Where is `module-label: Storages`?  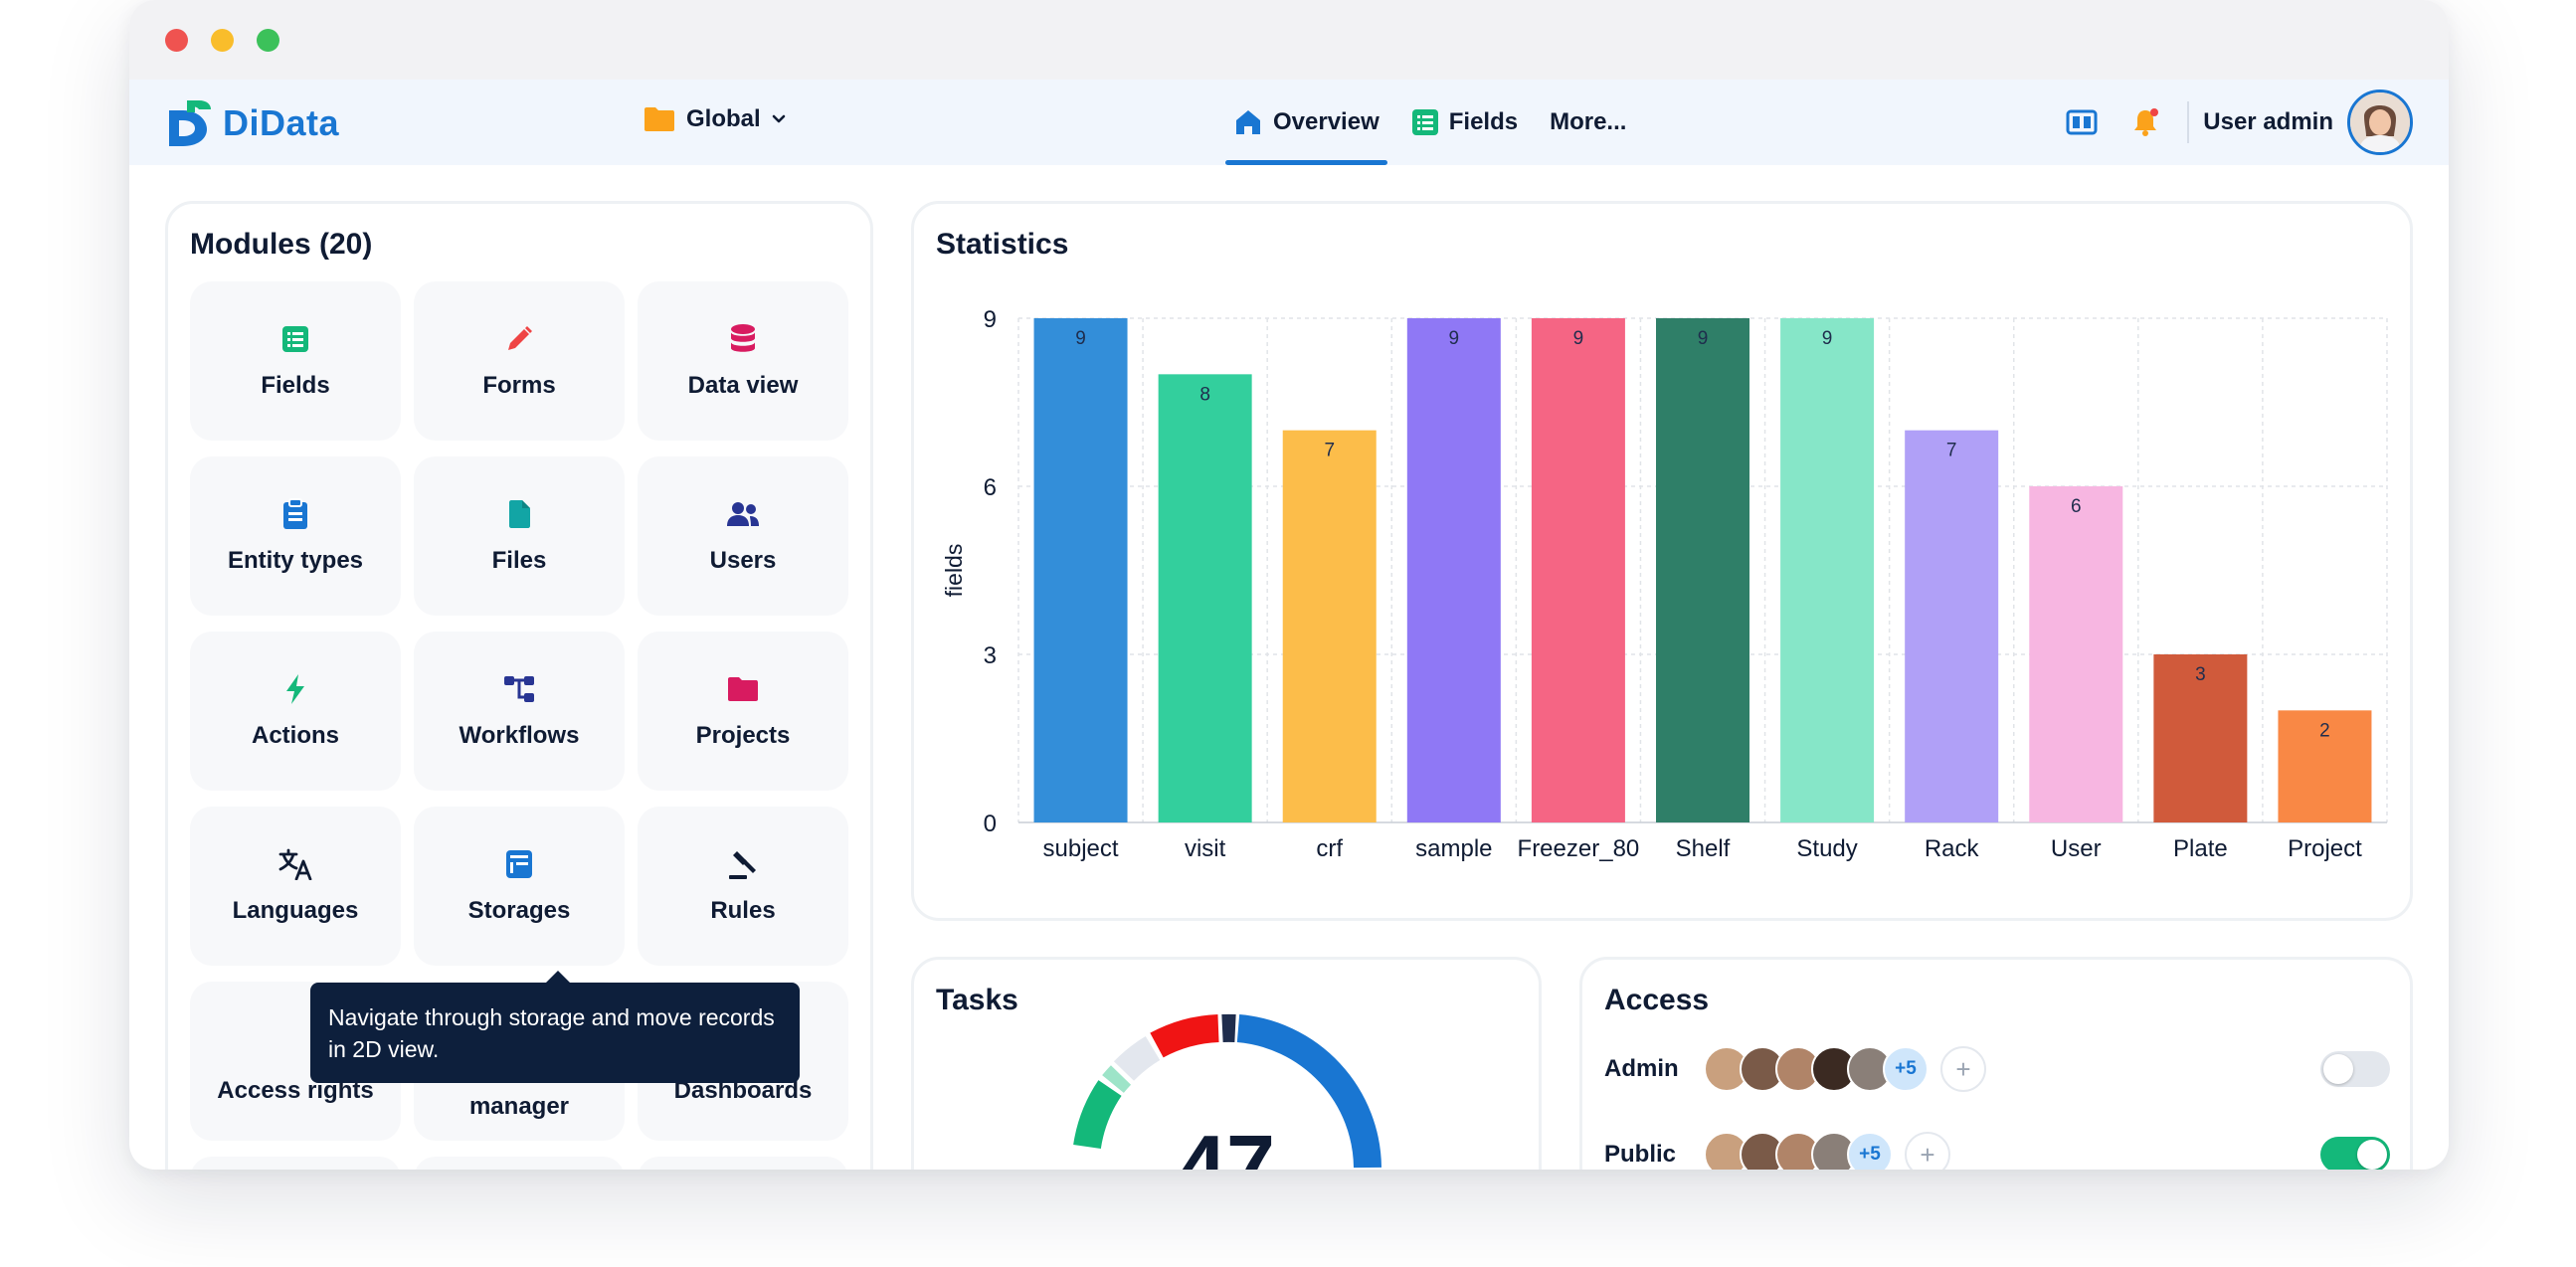 module-label: Storages is located at coordinates (519, 911).